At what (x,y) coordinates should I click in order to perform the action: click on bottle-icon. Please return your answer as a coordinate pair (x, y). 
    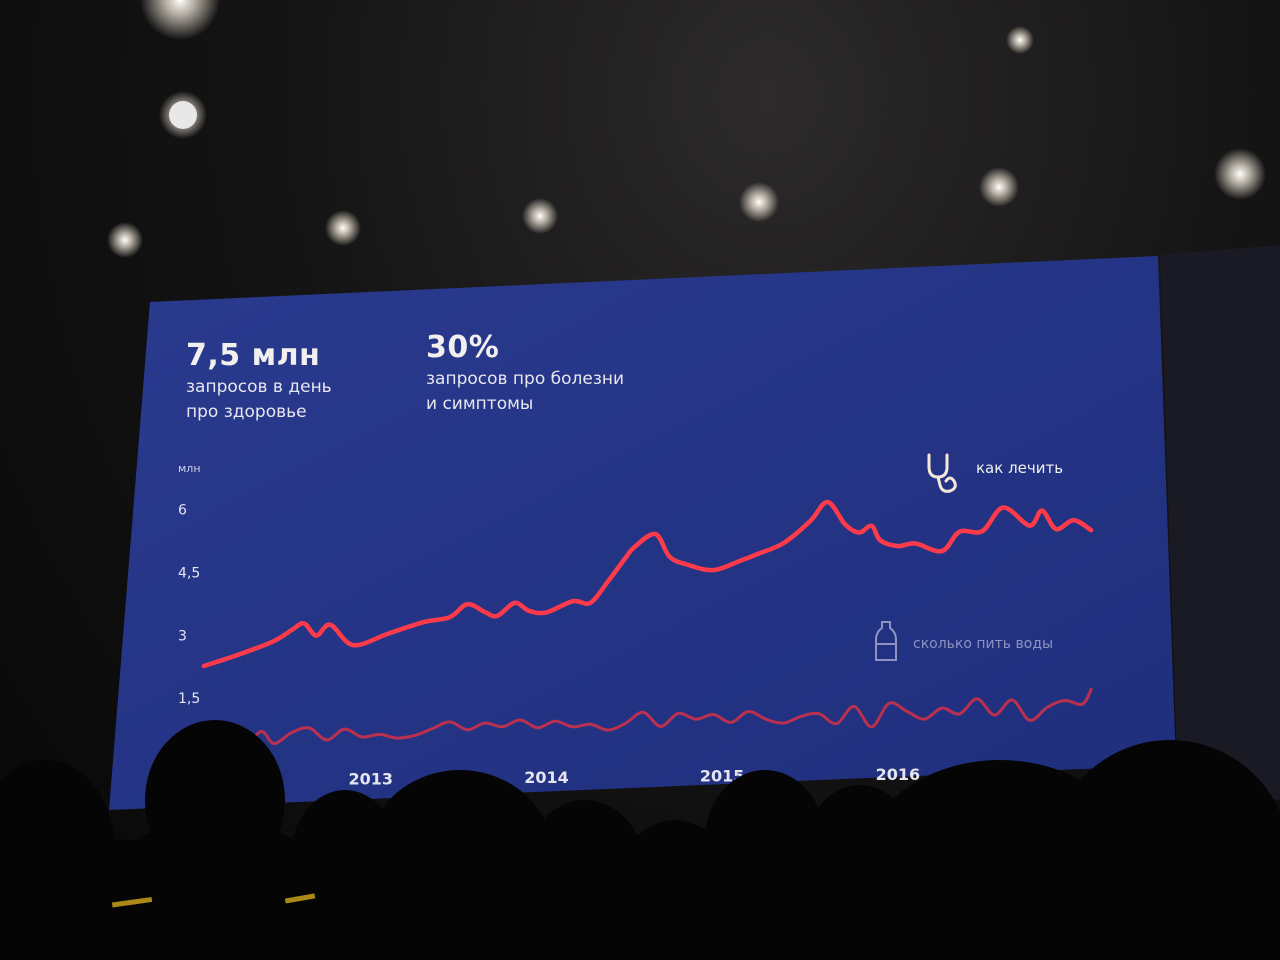
    Looking at the image, I should click on (886, 641).